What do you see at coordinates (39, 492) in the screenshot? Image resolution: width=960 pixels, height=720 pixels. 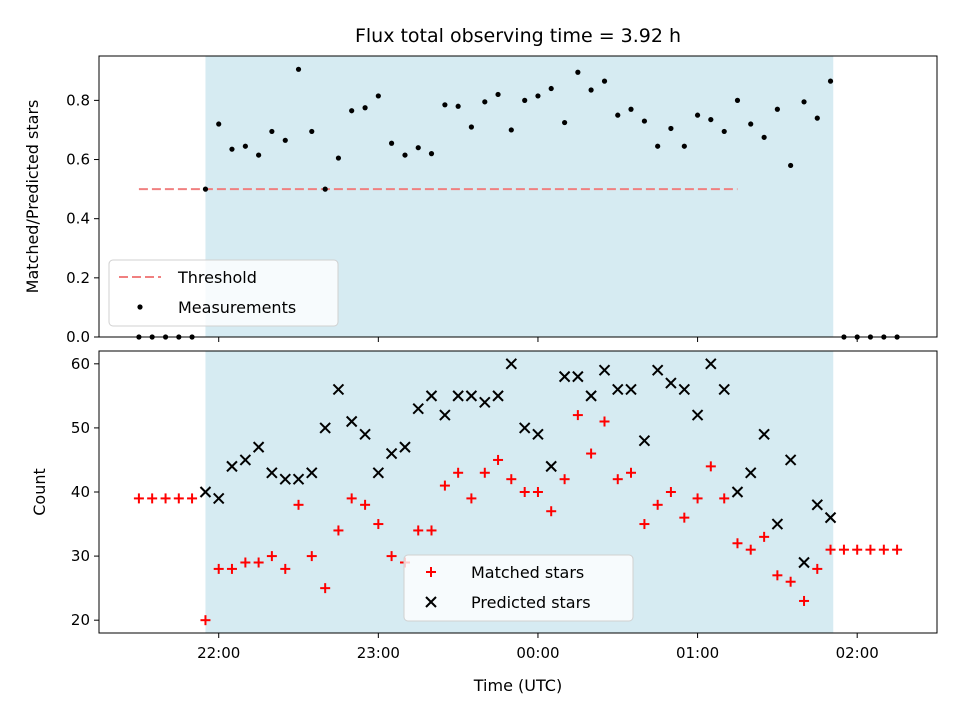 I see `count-y-axis-label: Count` at bounding box center [39, 492].